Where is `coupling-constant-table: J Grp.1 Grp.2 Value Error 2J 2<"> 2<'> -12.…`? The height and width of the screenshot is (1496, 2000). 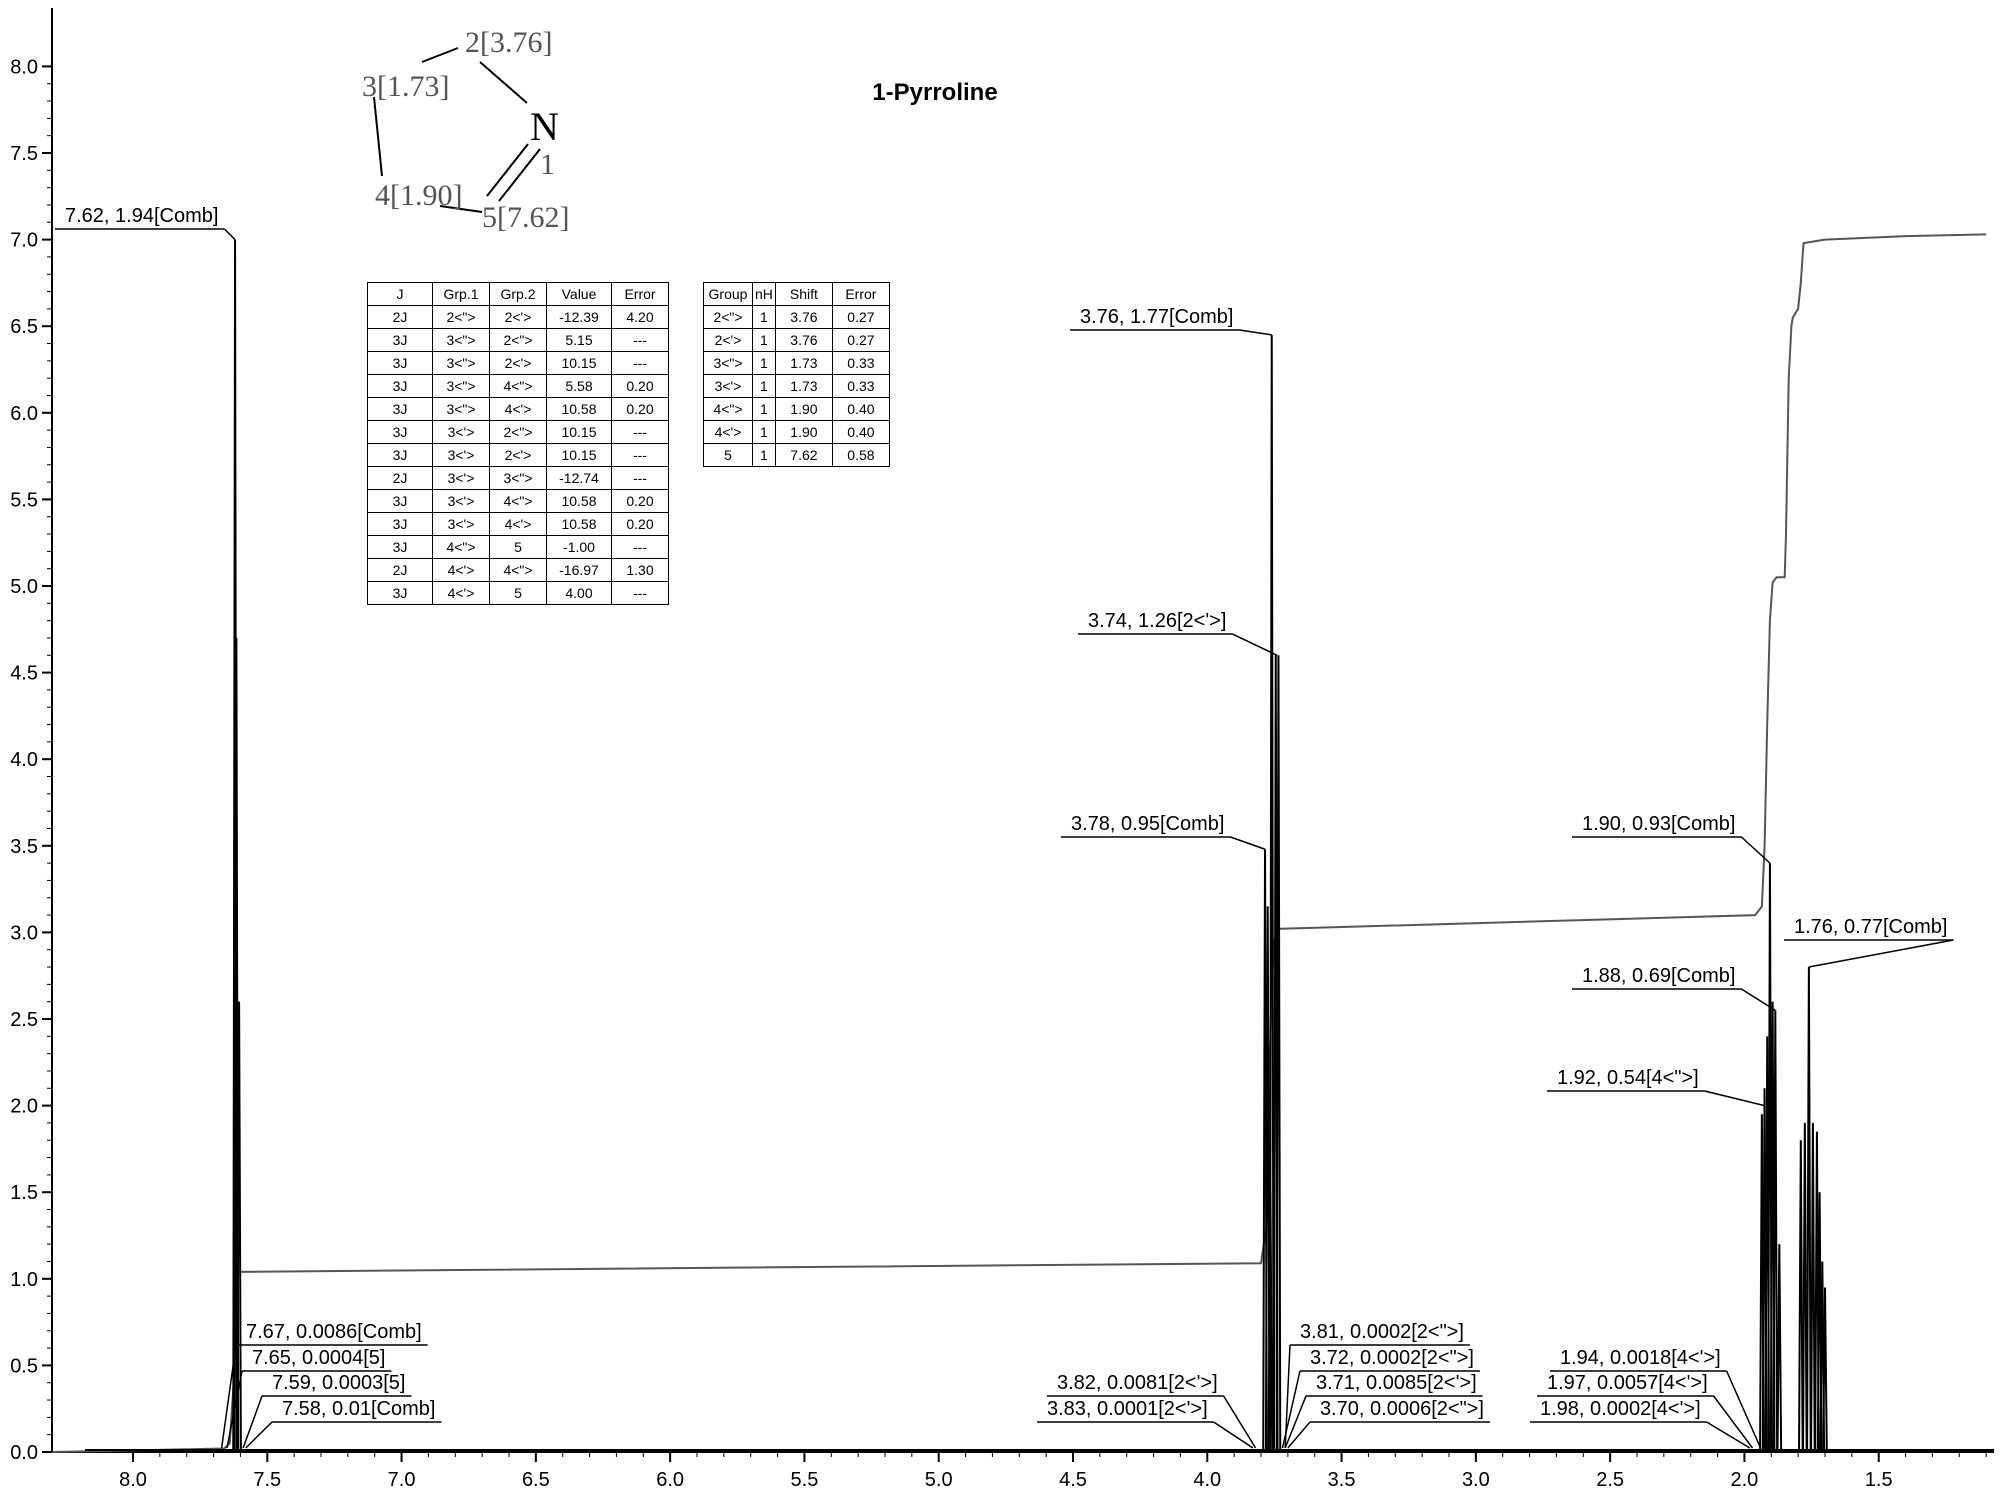
coupling-constant-table: J Grp.1 Grp.2 Value Error 2J 2<"> 2<'> -12.… is located at coordinates (518, 443).